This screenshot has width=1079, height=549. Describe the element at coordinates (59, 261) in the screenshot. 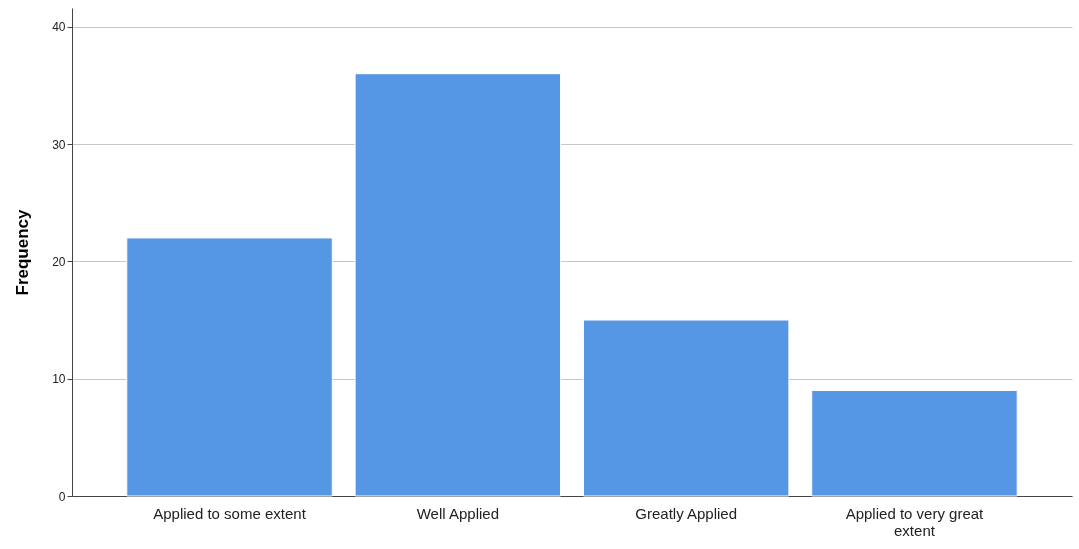

I see `y-tick-label: 20` at that location.